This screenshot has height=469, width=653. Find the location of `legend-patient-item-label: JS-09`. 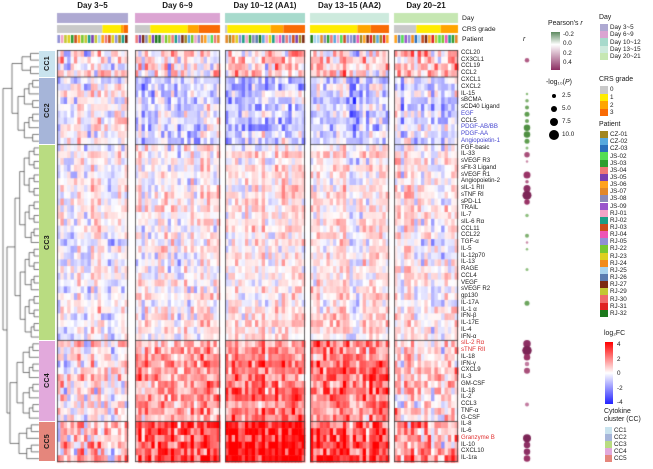

legend-patient-item-label: JS-09 is located at coordinates (618, 206).